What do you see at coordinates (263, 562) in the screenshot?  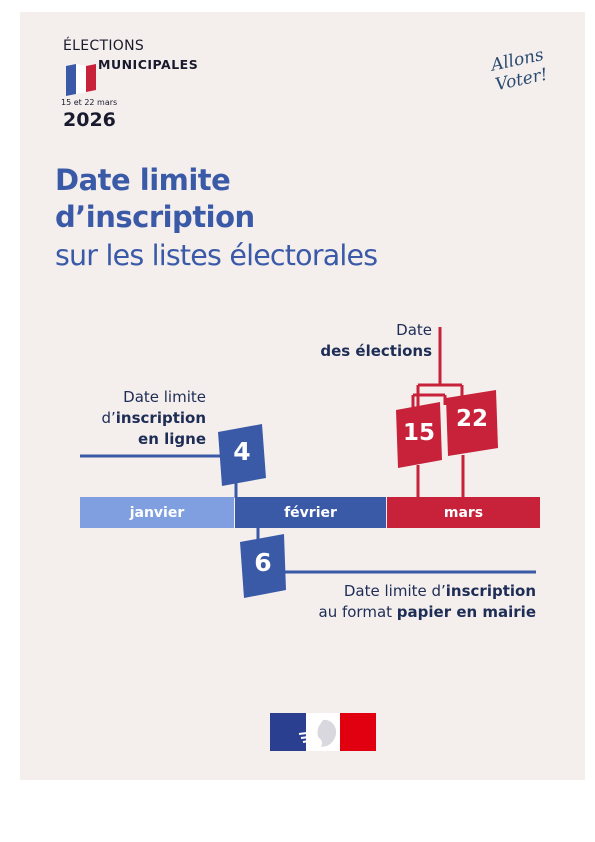 I see `paper-day-number: 6` at bounding box center [263, 562].